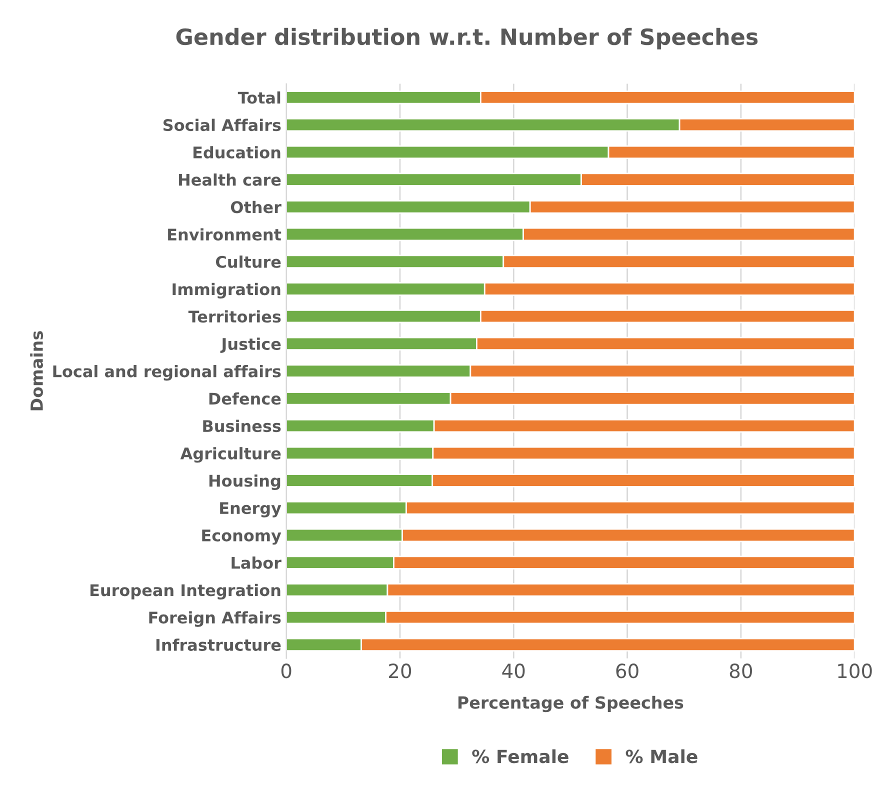 The height and width of the screenshot is (798, 881). What do you see at coordinates (855, 671) in the screenshot?
I see `x-tick-label: 100` at bounding box center [855, 671].